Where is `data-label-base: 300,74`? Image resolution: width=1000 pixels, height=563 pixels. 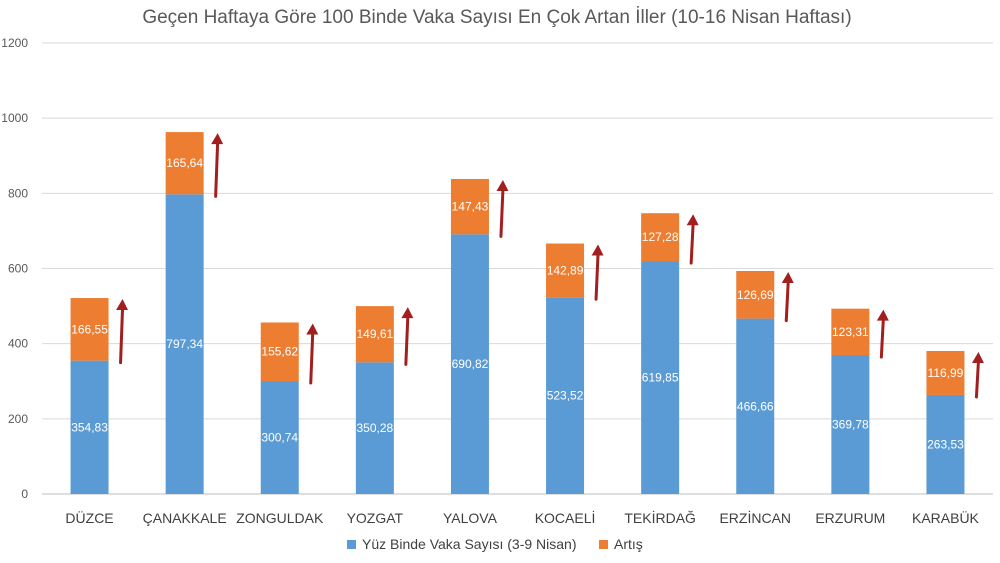
data-label-base: 300,74 is located at coordinates (279, 437).